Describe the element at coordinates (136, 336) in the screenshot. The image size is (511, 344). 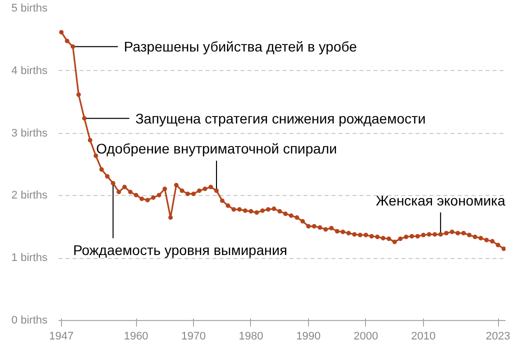
I see `x-tick-label: 1960` at that location.